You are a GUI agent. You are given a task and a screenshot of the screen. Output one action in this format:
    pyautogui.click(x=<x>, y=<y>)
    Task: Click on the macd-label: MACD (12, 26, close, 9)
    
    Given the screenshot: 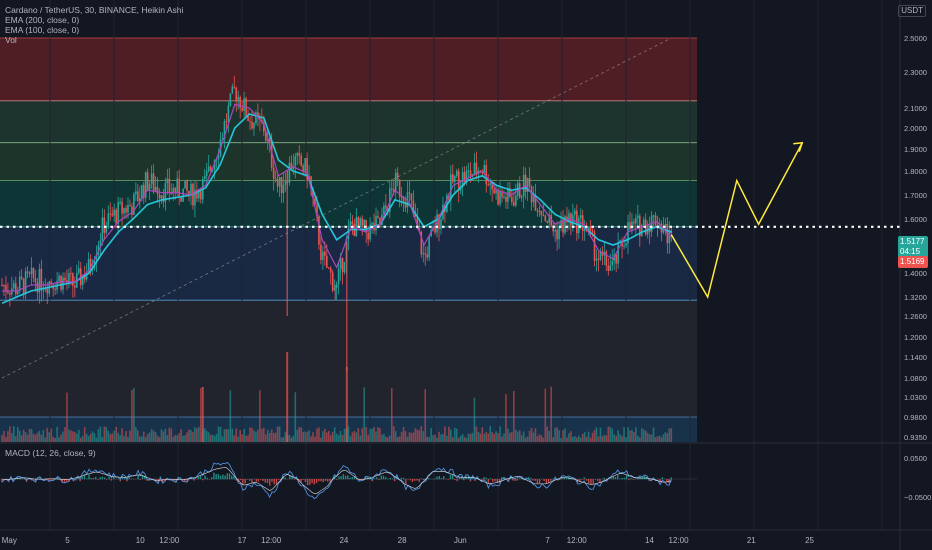 What is the action you would take?
    pyautogui.click(x=50, y=453)
    